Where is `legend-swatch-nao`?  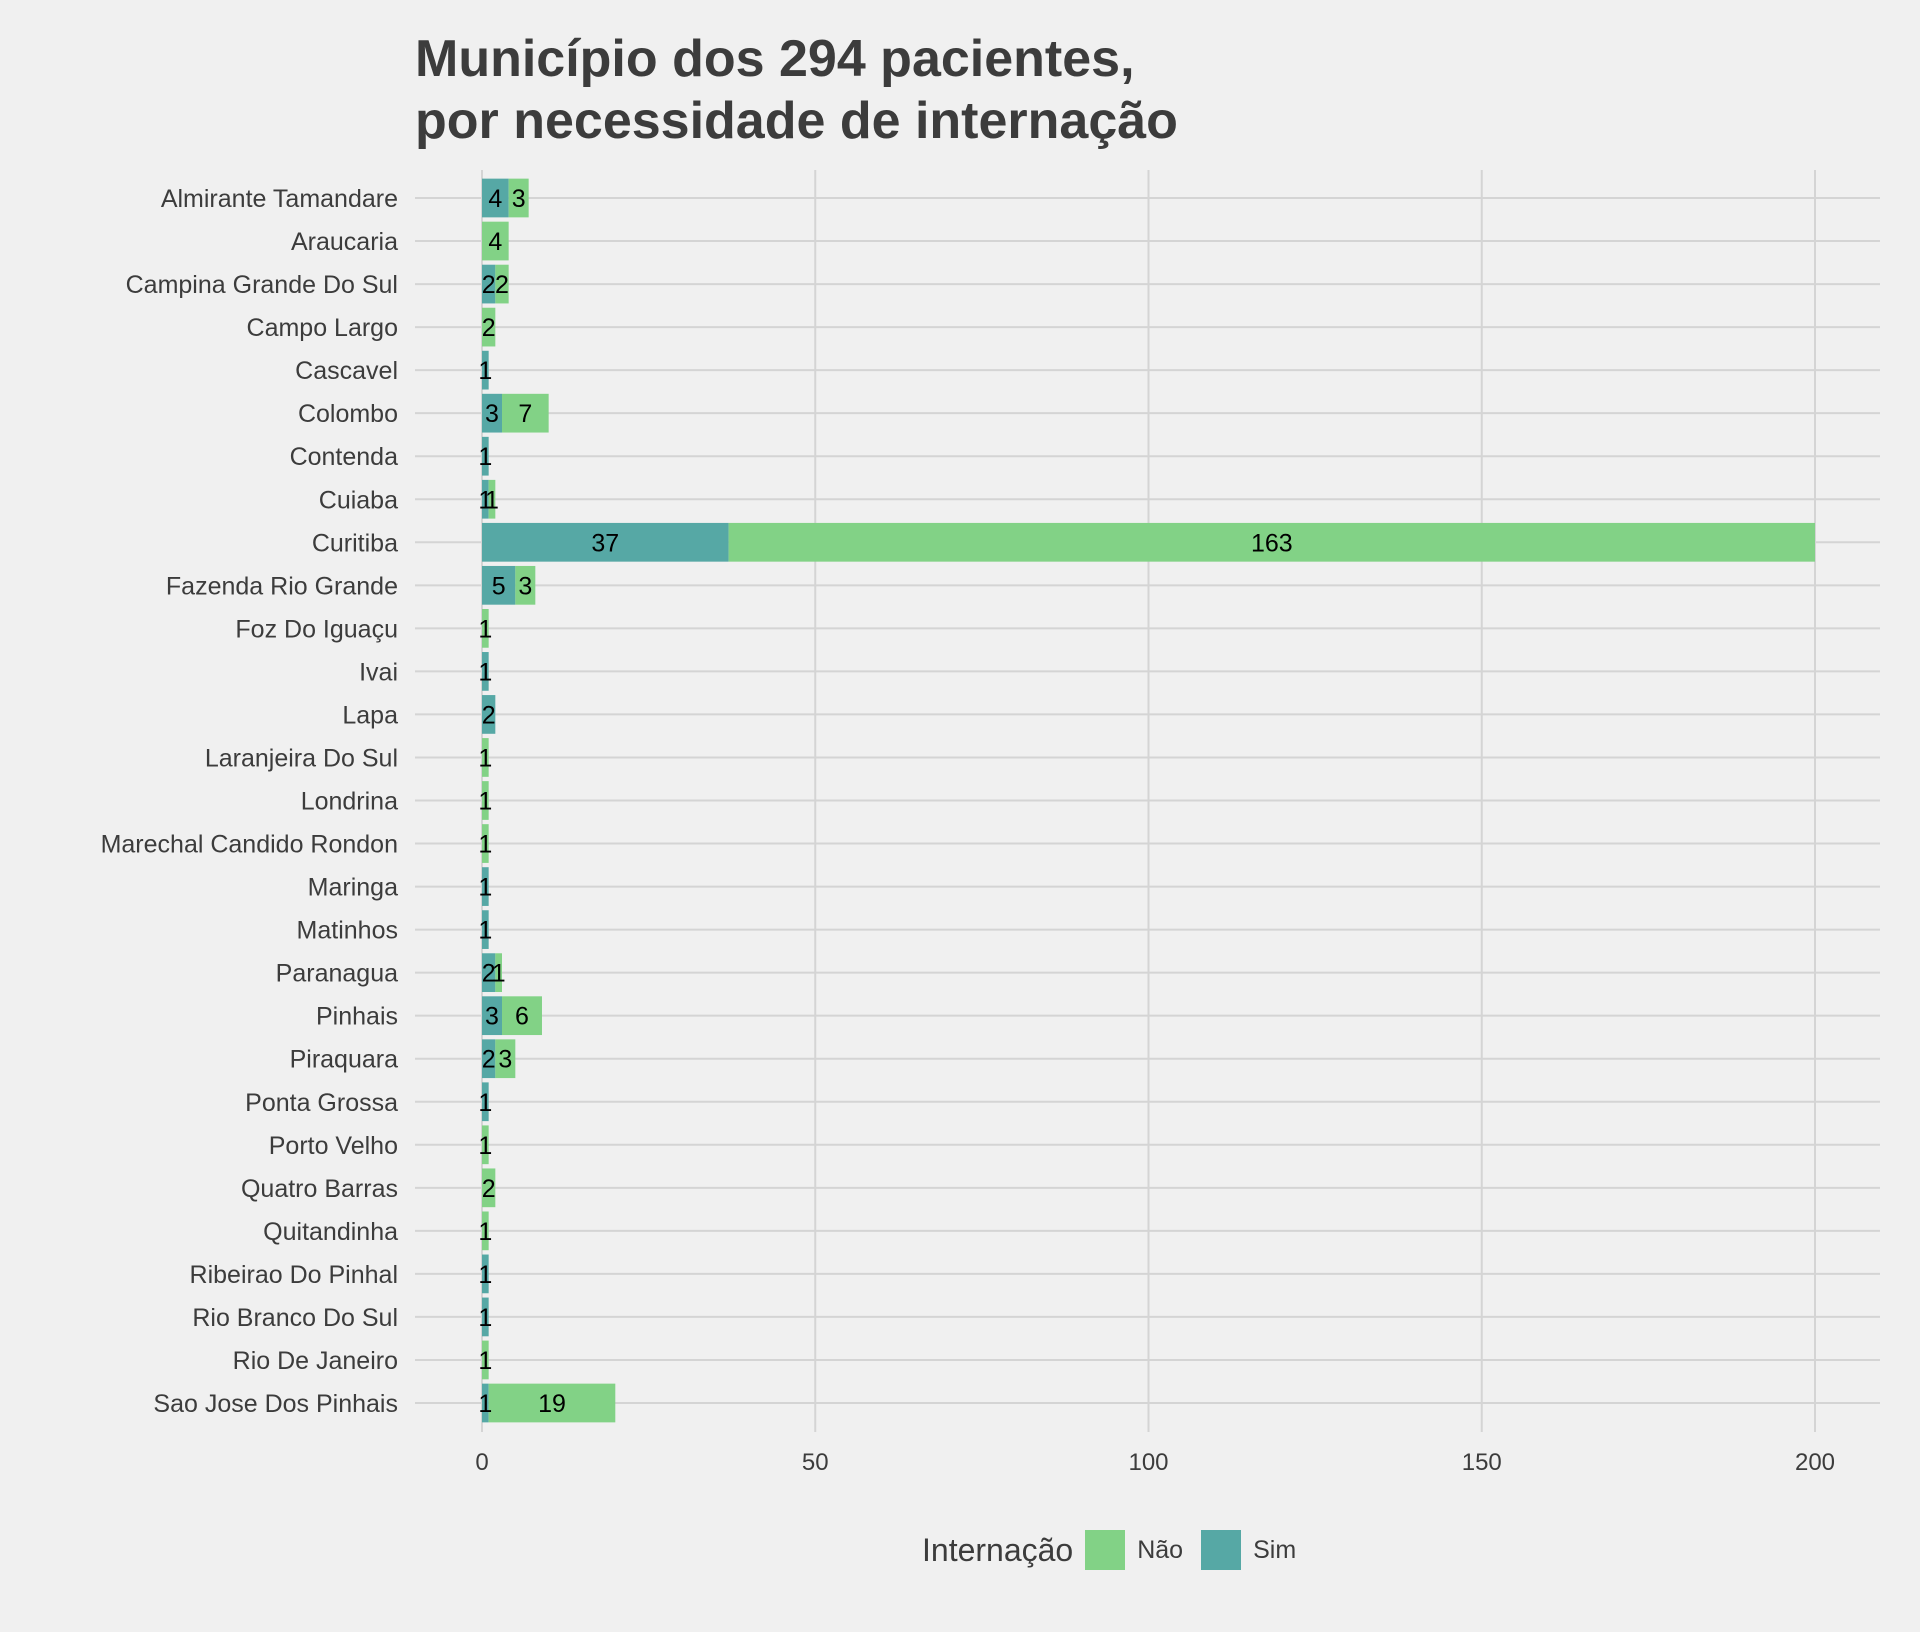
legend-swatch-nao is located at coordinates (1105, 1550).